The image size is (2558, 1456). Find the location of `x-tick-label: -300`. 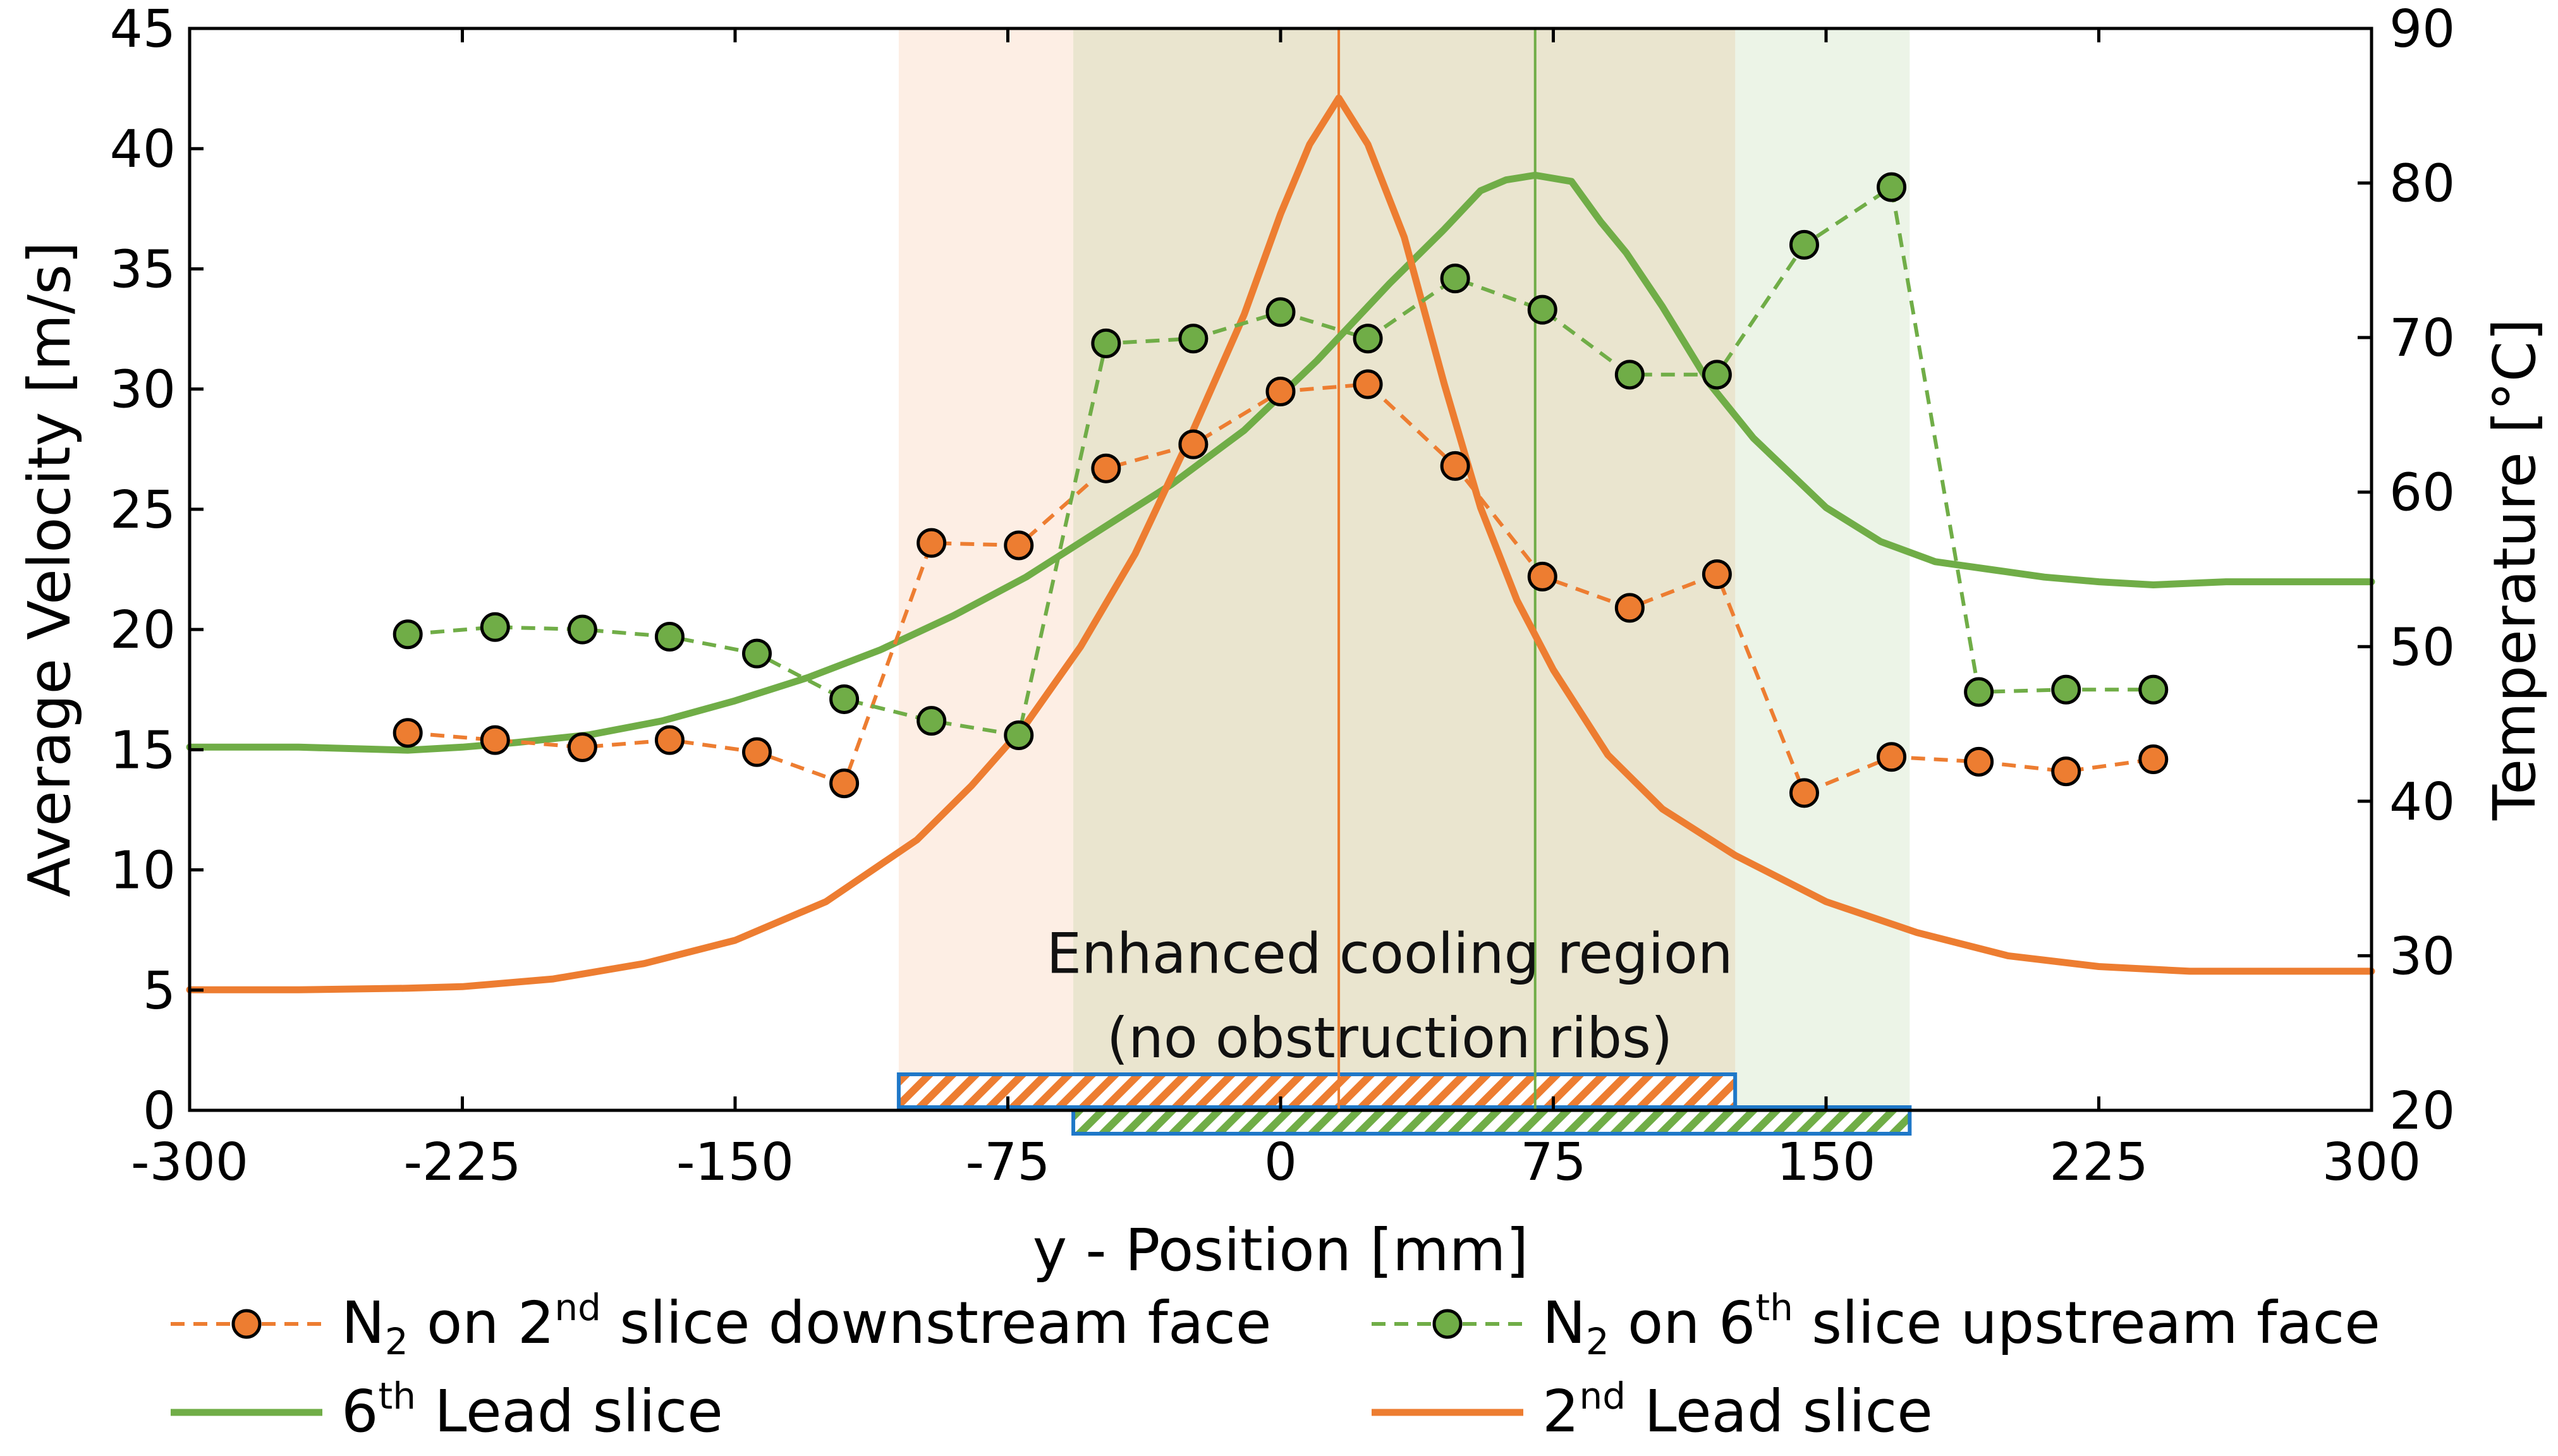

x-tick-label: -300 is located at coordinates (189, 1162).